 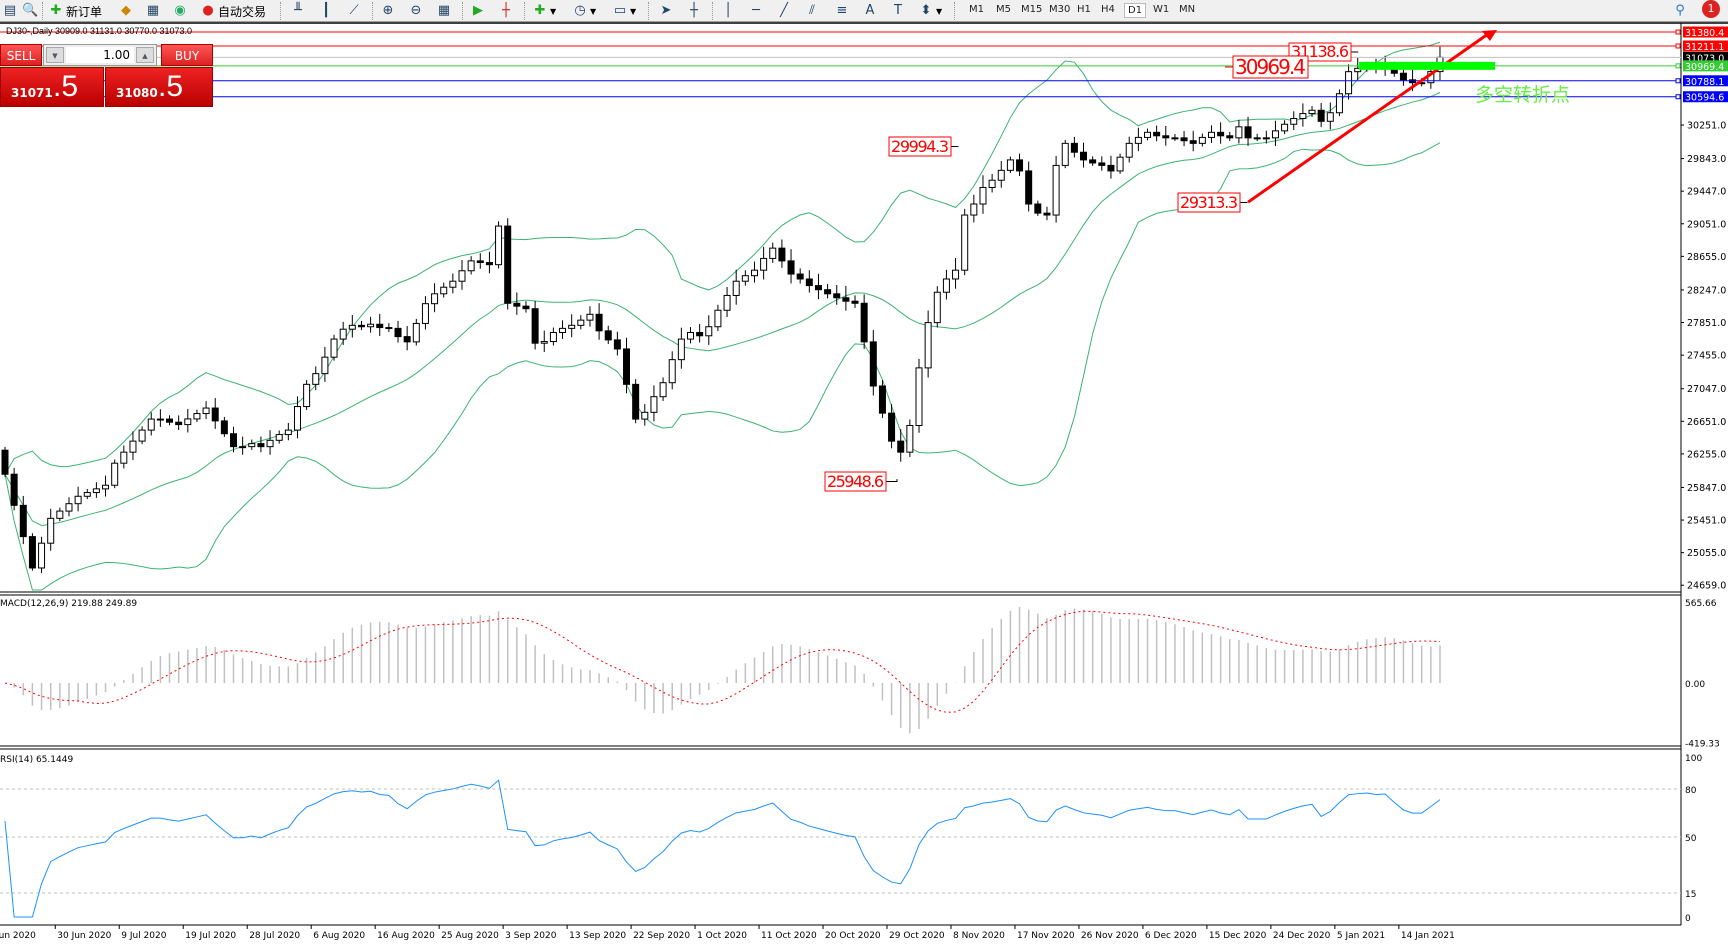 I want to click on templates-icon: ▭ ▼, so click(x=625, y=10).